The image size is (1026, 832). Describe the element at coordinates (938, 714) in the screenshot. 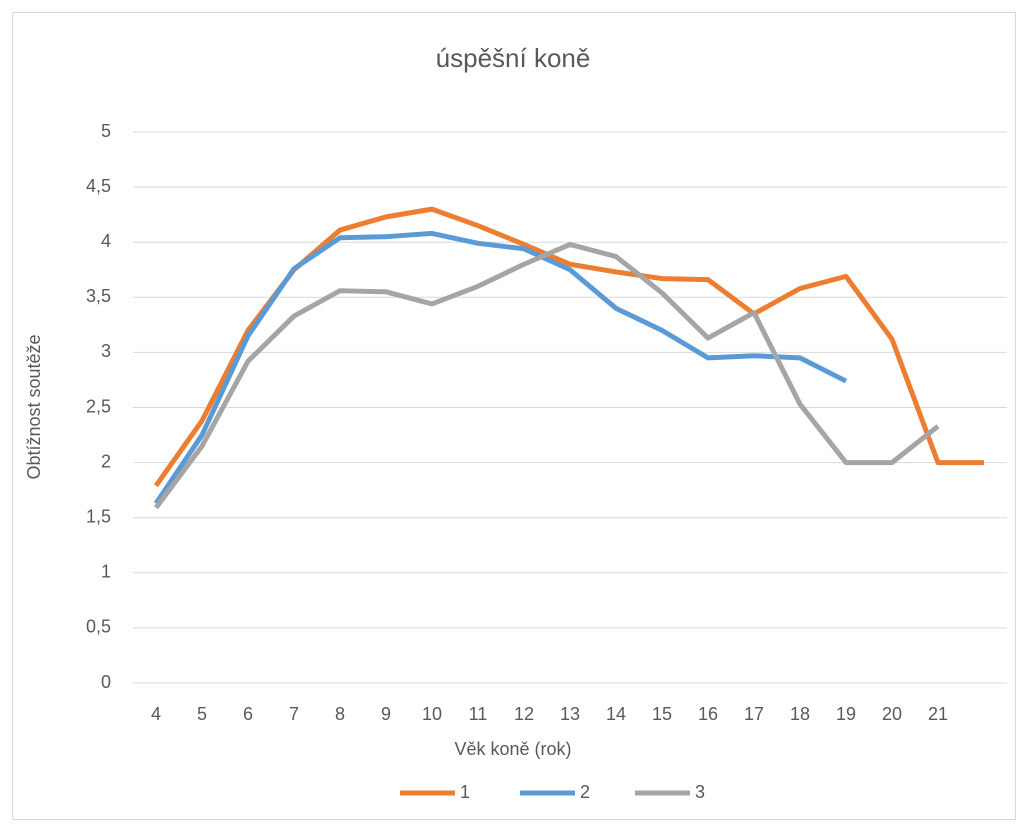

I see `x-tick-label: 21` at that location.